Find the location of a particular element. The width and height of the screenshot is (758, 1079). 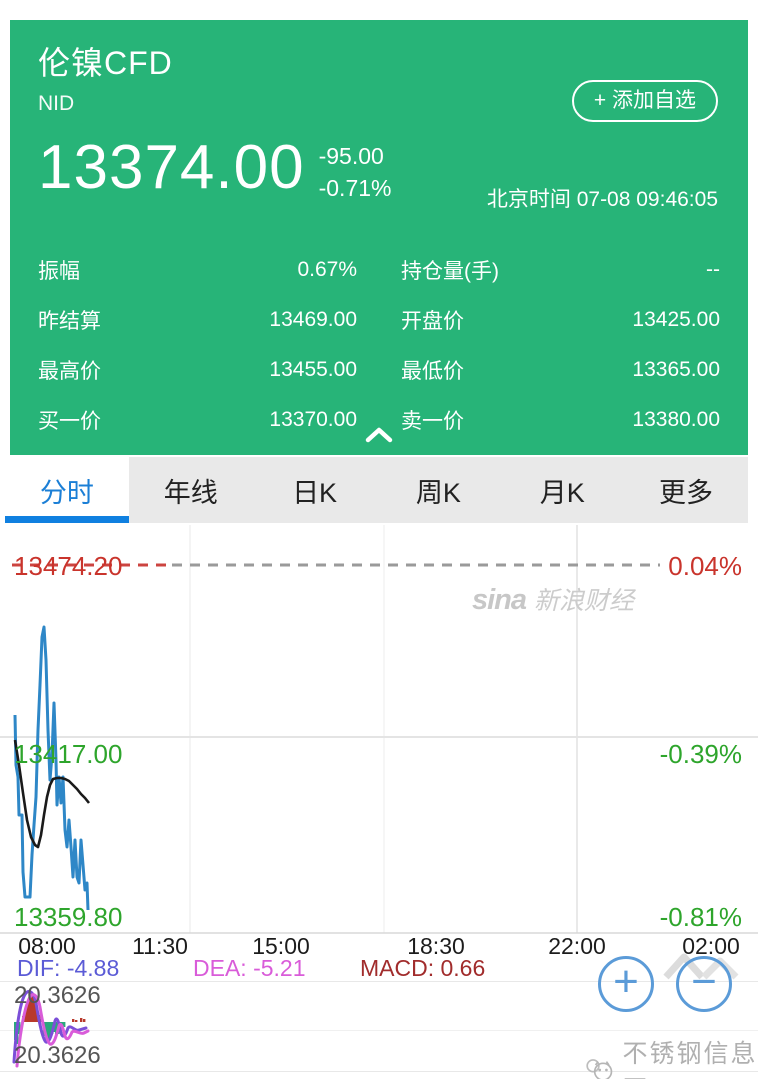

stat-prev-settlement: 昨结算 13469.00 is located at coordinates (197, 320).